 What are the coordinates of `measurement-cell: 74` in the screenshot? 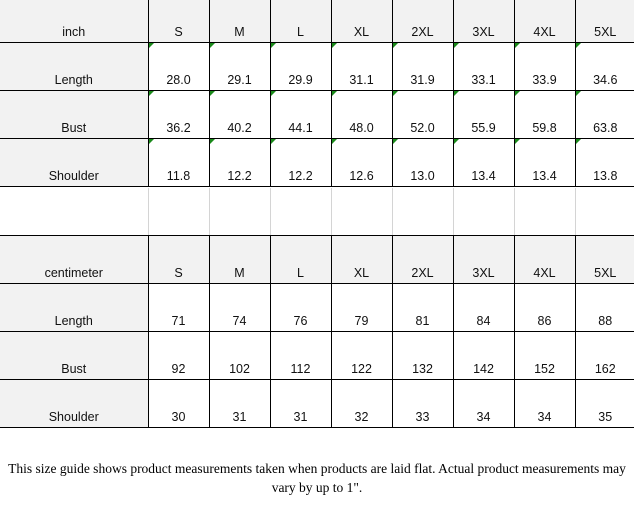 It's located at (239, 307).